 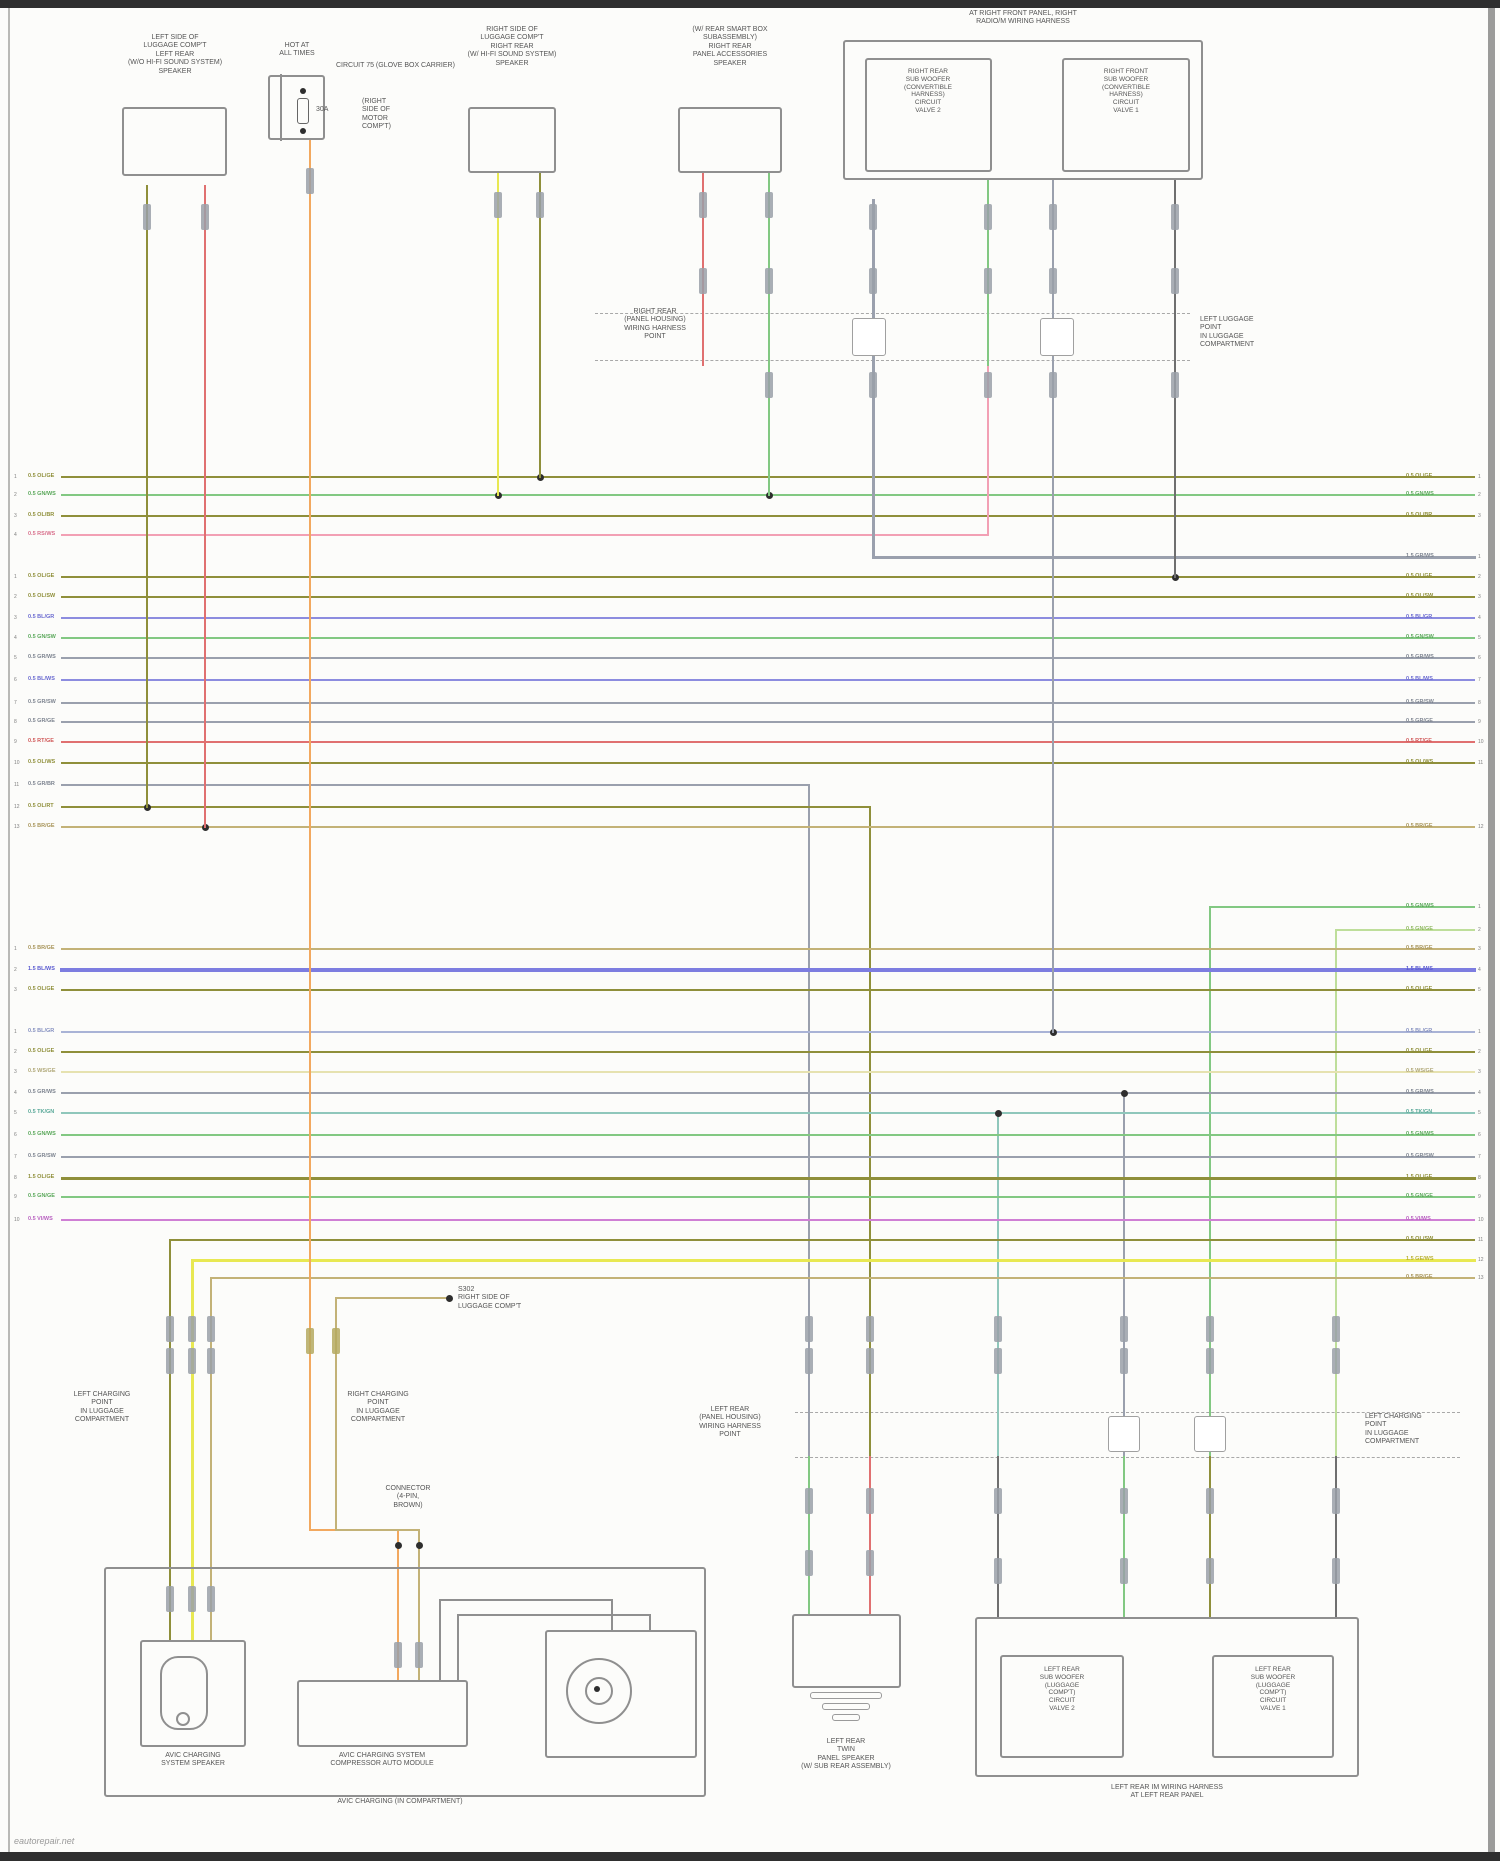 I want to click on pin-number: 7, so click(x=1479, y=1157).